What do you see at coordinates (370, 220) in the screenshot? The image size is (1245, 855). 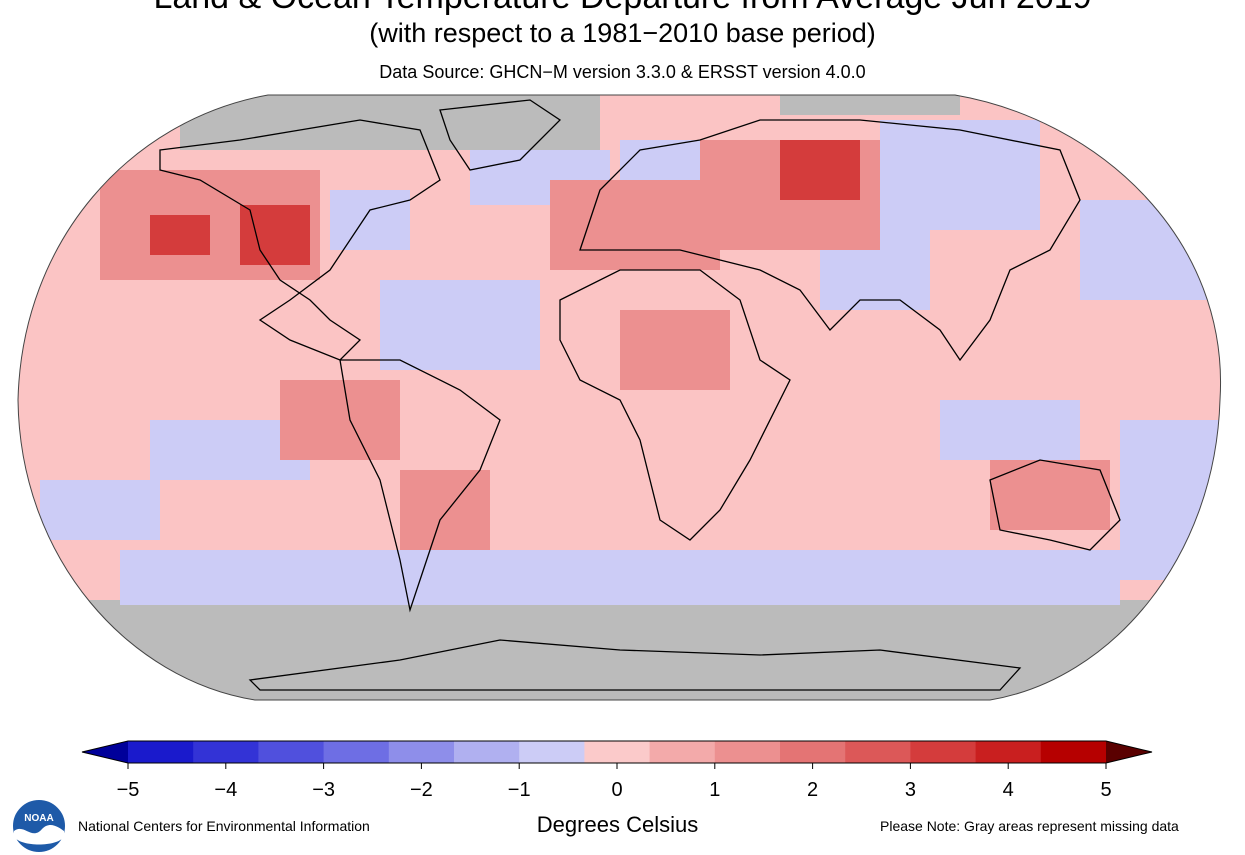 I see `cool-patch-eastern-canada` at bounding box center [370, 220].